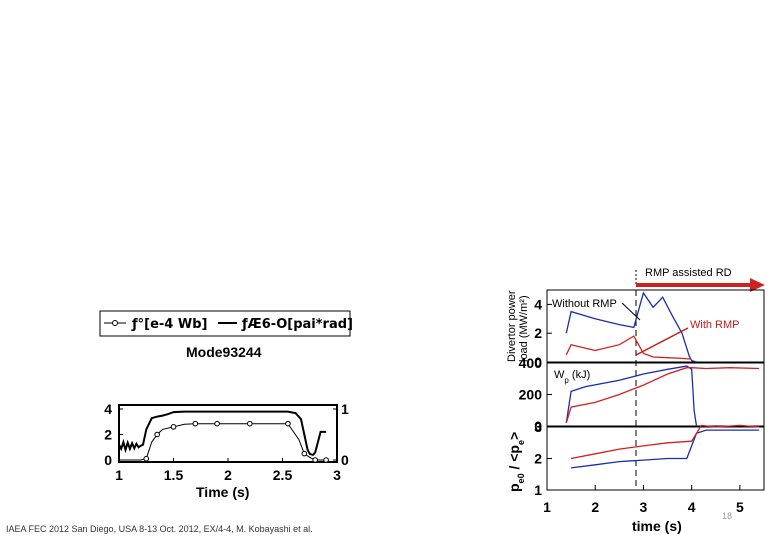  Describe the element at coordinates (740, 507) in the screenshot. I see `right-xtick-label: 5` at that location.